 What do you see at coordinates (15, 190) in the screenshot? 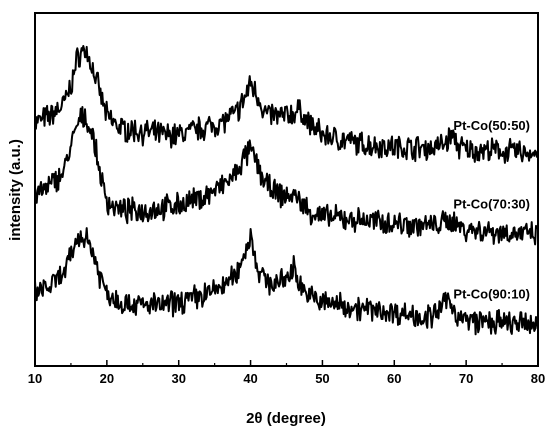
I see `y-axis-title: intensity (a.u.)` at bounding box center [15, 190].